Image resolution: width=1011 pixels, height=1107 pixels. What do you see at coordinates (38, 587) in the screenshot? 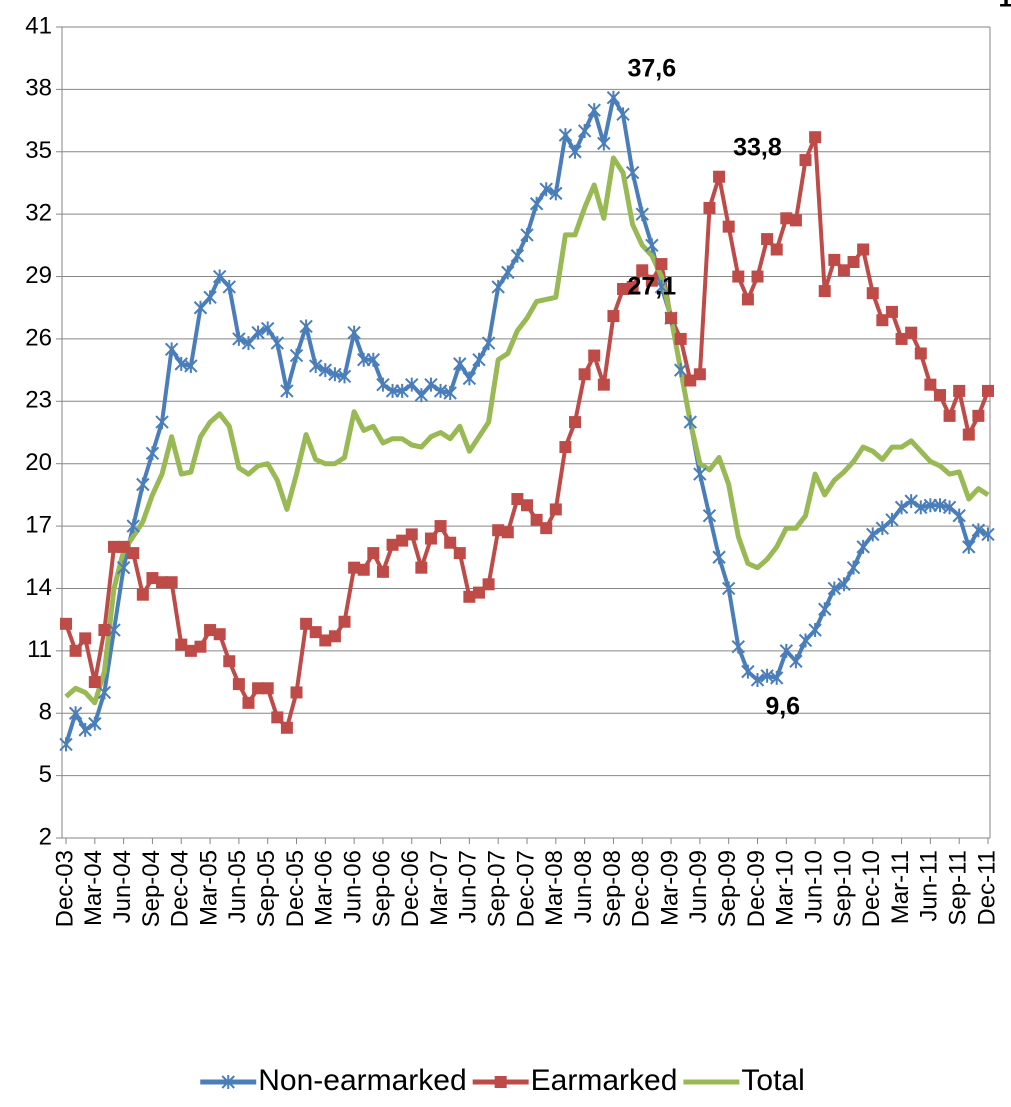
I see `y-tick-label: 14` at bounding box center [38, 587].